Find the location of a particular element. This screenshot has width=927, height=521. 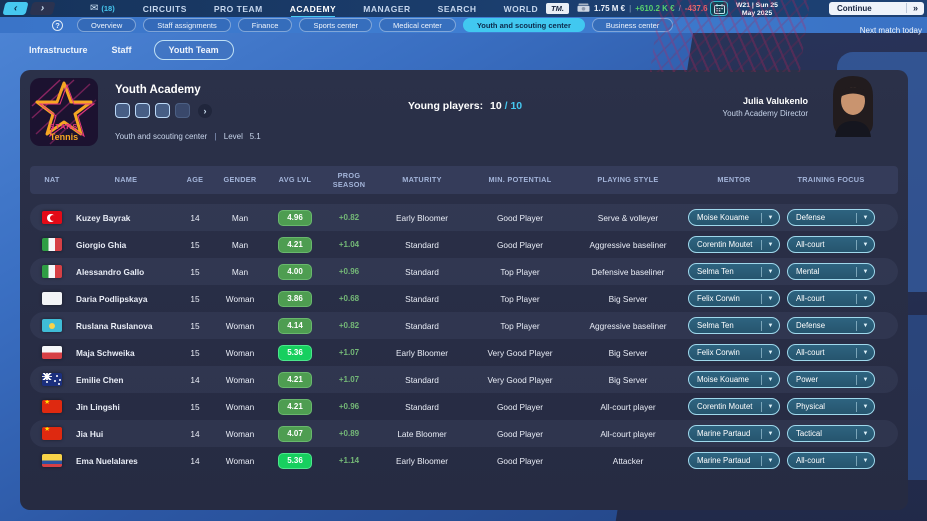

section-tab: Business center is located at coordinates (632, 25).